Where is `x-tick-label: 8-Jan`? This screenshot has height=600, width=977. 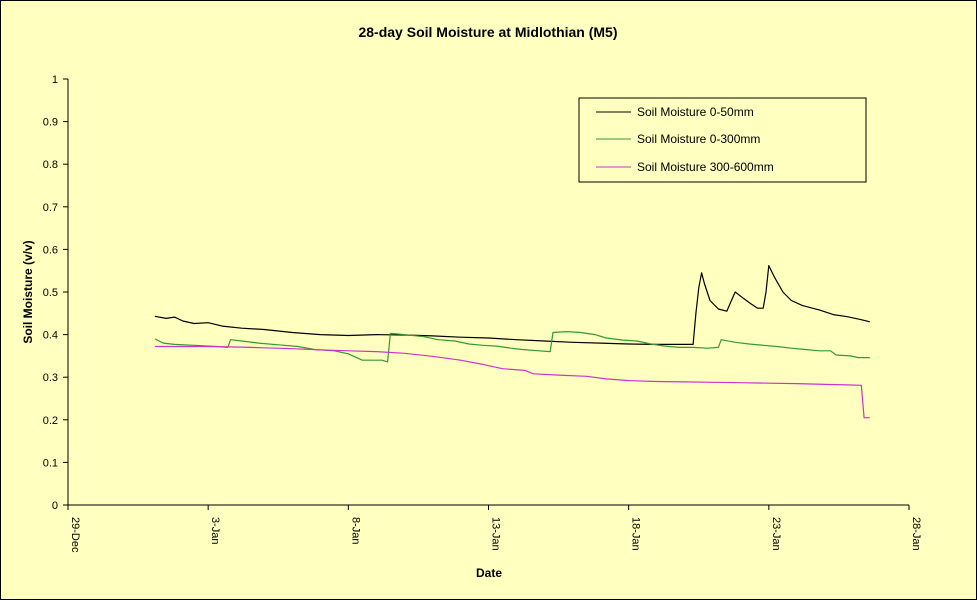 x-tick-label: 8-Jan is located at coordinates (355, 531).